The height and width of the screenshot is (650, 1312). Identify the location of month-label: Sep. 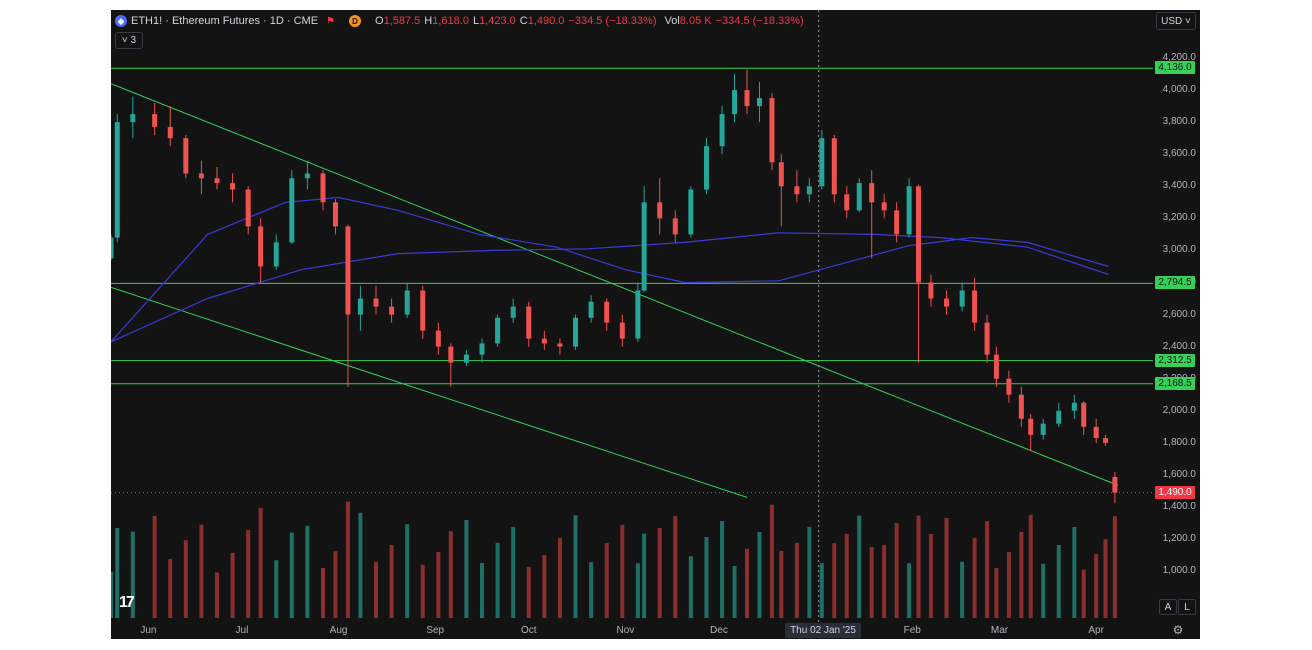
(435, 630).